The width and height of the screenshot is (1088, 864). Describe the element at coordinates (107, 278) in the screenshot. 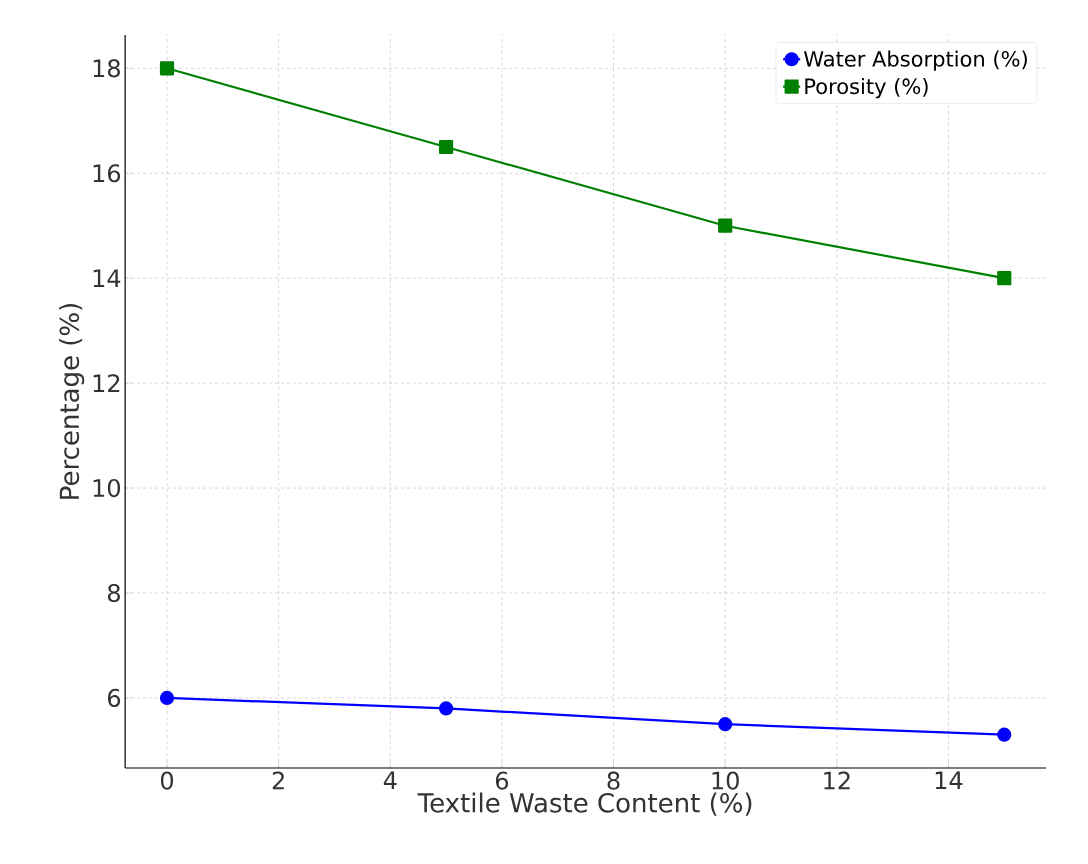

I see `y-tick-label: 14` at that location.